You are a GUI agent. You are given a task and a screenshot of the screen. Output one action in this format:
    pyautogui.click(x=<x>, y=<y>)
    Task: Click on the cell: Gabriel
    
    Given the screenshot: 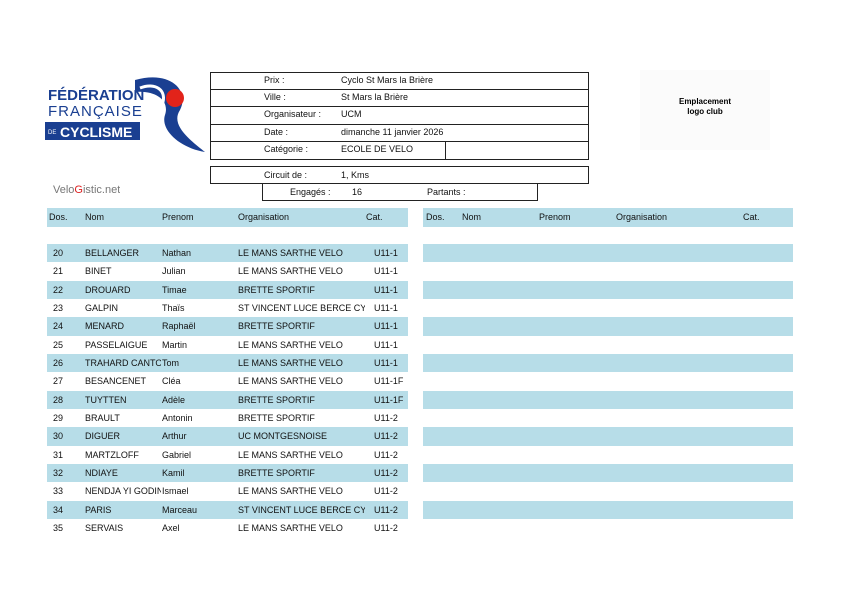 What is the action you would take?
    pyautogui.click(x=177, y=454)
    